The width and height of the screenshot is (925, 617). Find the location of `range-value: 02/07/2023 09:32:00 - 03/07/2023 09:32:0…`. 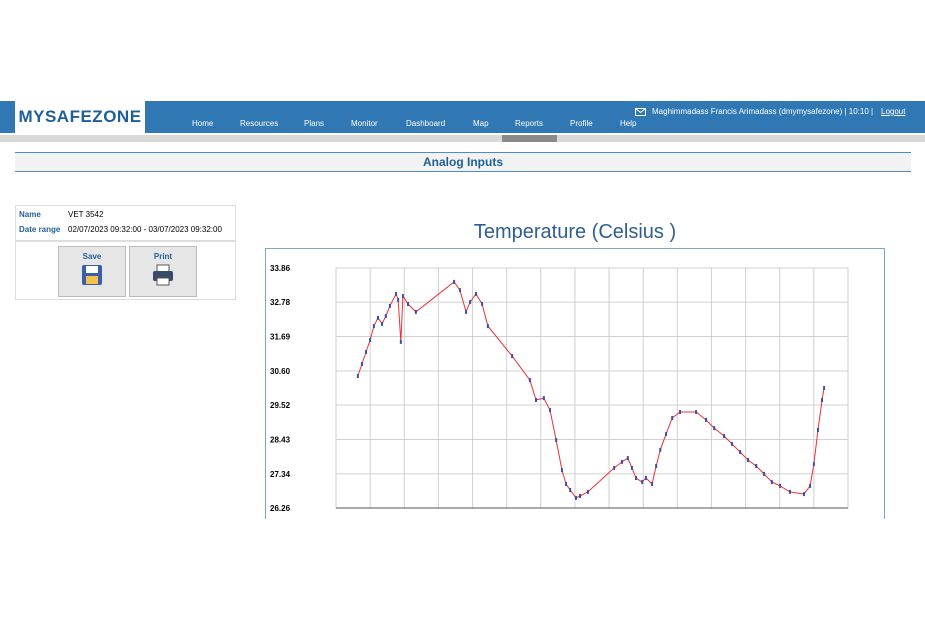

range-value: 02/07/2023 09:32:00 - 03/07/2023 09:32:0… is located at coordinates (145, 229).